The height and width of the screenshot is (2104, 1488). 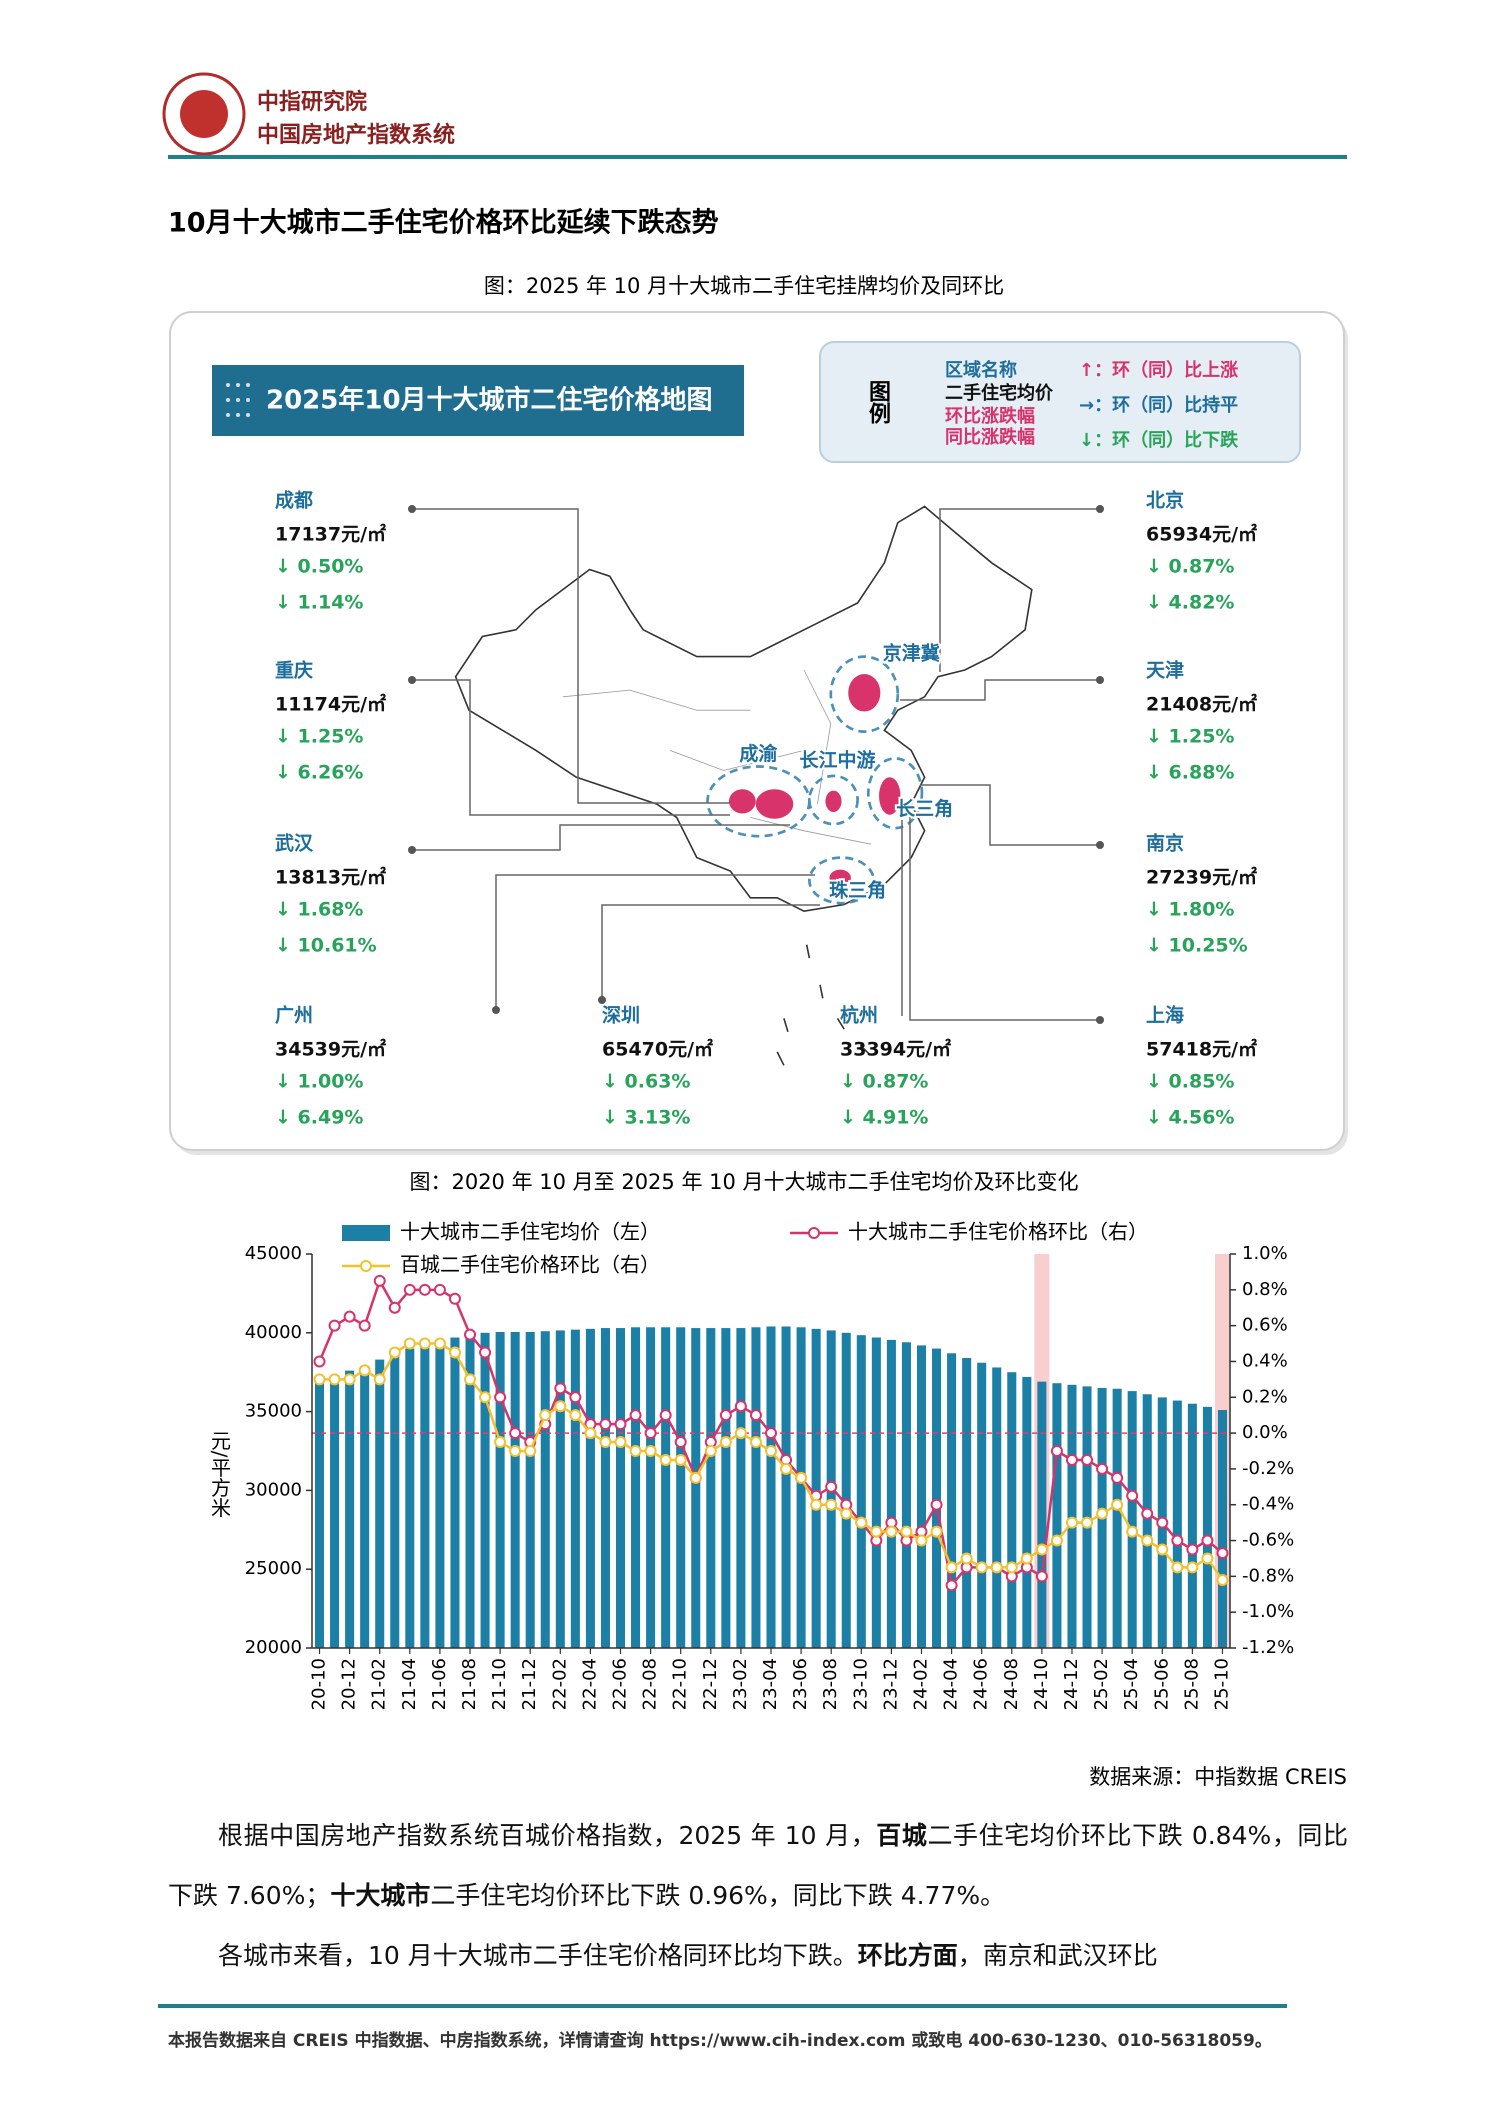 What do you see at coordinates (1159, 440) in the screenshot?
I see `legend-key: ↓：环（同）比下跌` at bounding box center [1159, 440].